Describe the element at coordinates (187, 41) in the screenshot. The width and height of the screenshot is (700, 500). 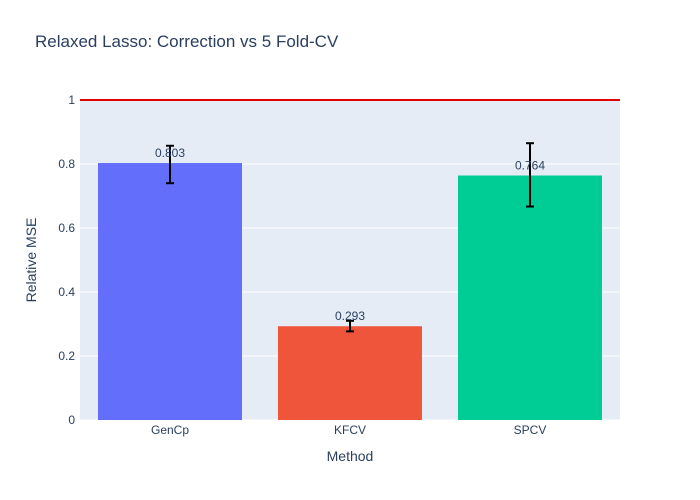
I see `chart-title: Relaxed Lasso: Correction vs 5 Fold-CV` at that location.